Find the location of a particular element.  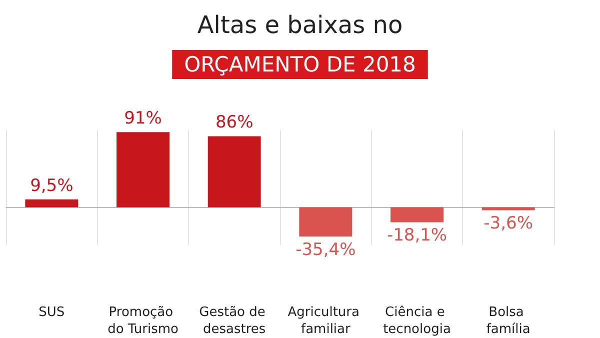

x-tick-label: Ciência e tecnologia is located at coordinates (417, 321).